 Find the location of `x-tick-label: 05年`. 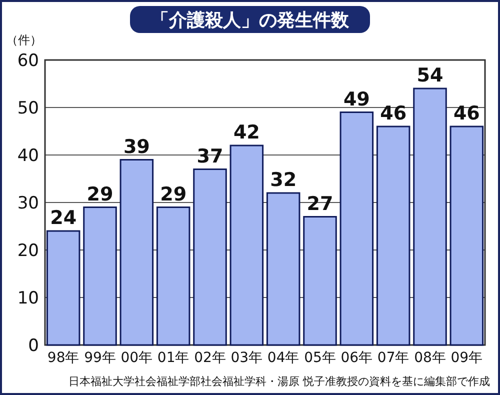

x-tick-label: 05年 is located at coordinates (320, 358).